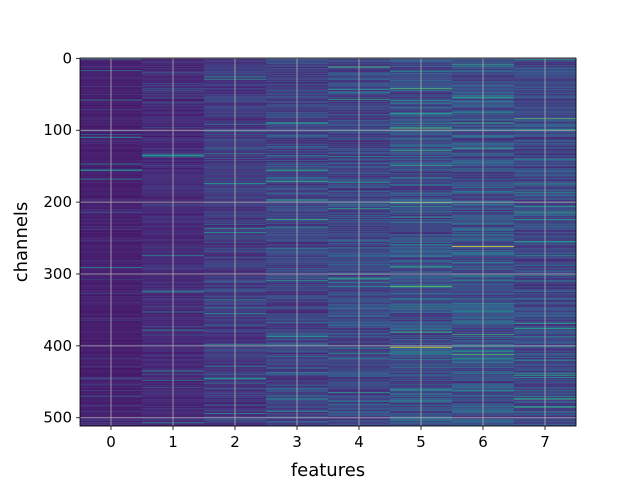  Describe the element at coordinates (57, 274) in the screenshot. I see `y-tick-label: 300` at that location.